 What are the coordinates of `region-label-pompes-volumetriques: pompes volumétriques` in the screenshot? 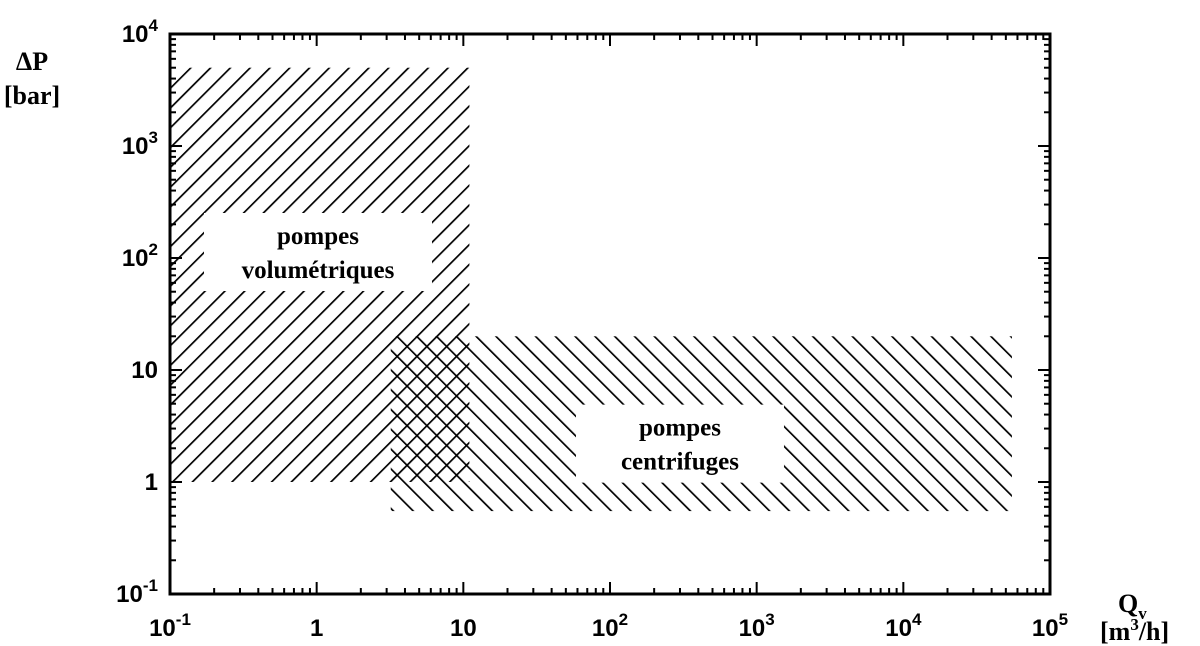 It's located at (318, 252).